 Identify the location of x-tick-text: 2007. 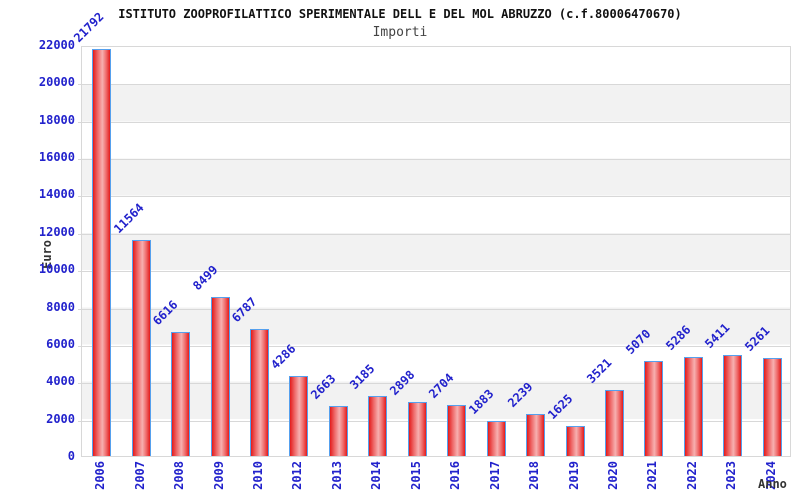
(139, 475).